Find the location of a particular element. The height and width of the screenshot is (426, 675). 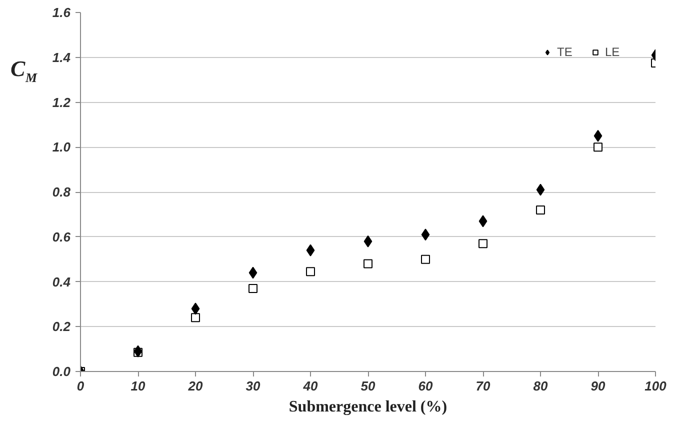

y-tick-label: 0.2 is located at coordinates (62, 326).